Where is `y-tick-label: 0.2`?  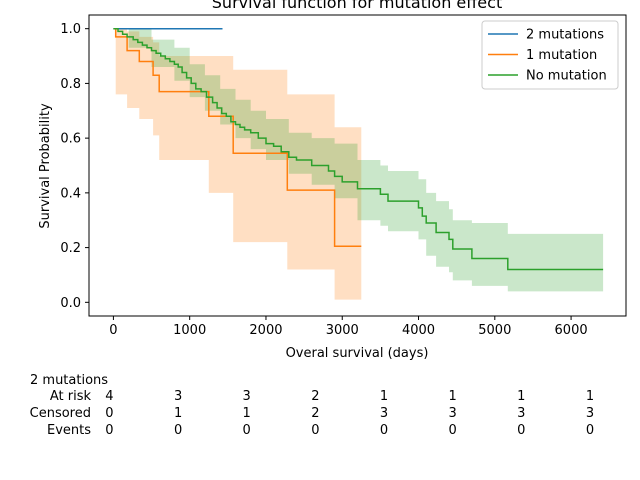
y-tick-label: 0.2 is located at coordinates (70, 248).